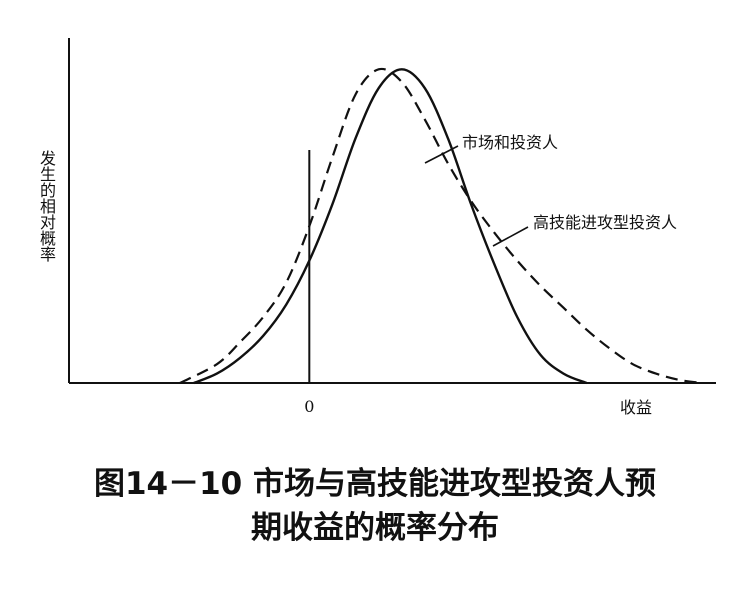 This screenshot has width=750, height=601. What do you see at coordinates (510, 236) in the screenshot?
I see `label-leader-aggressive-investor` at bounding box center [510, 236].